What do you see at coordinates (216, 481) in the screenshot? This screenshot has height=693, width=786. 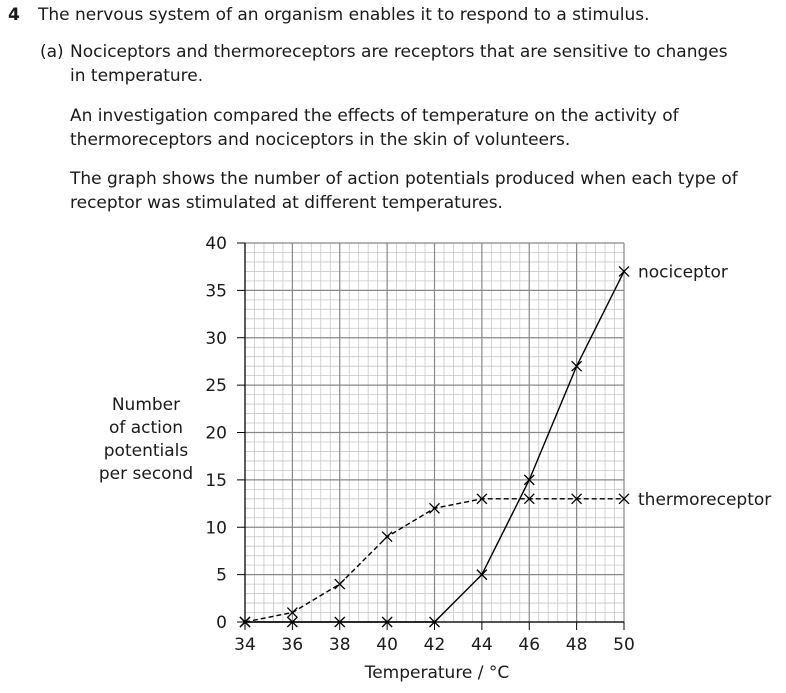 I see `y-tick-label: 15` at bounding box center [216, 481].